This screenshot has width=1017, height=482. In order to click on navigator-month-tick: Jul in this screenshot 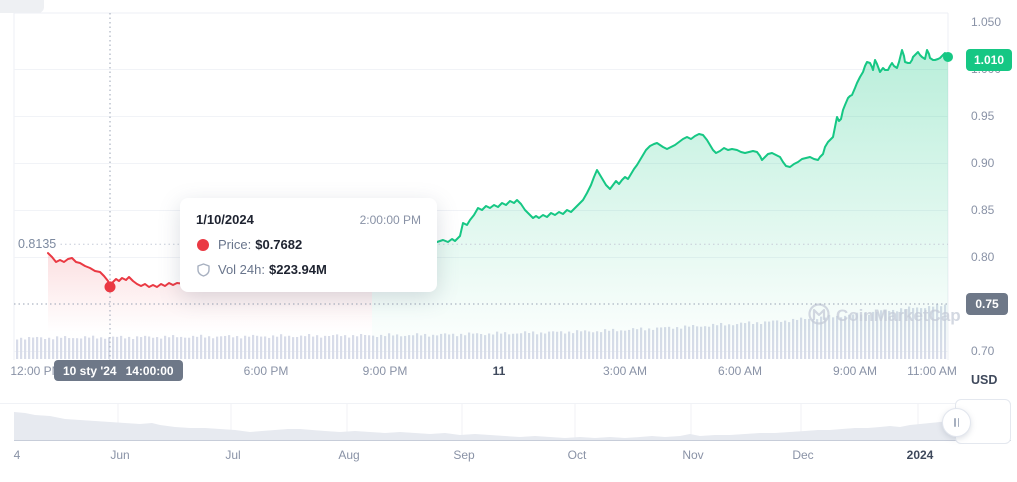, I will do `click(233, 455)`.